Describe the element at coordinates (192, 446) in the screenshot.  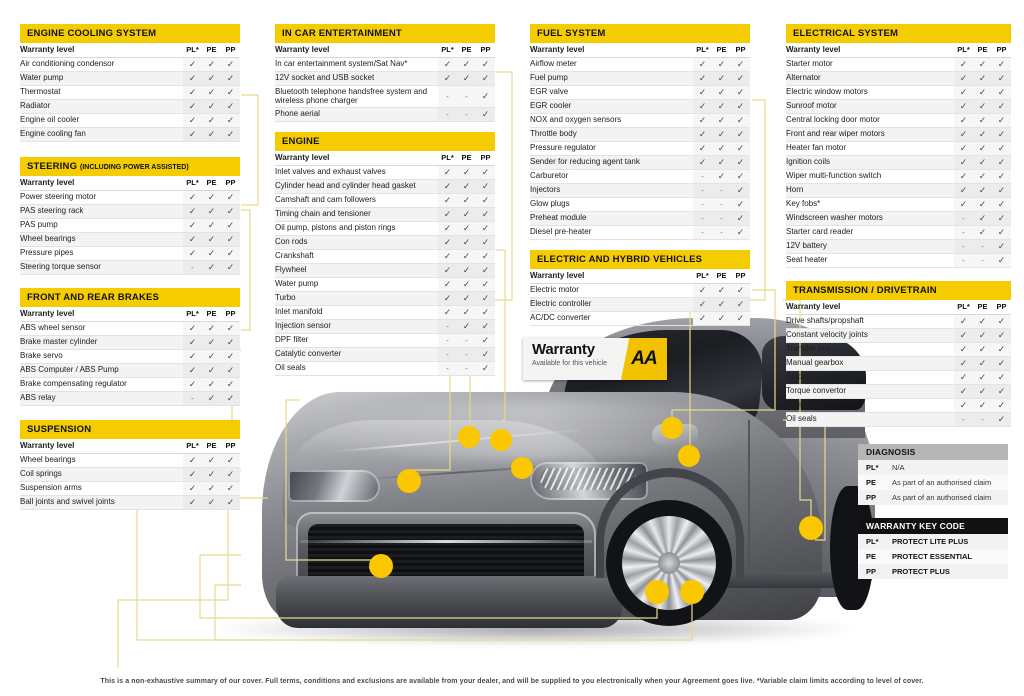
I see `column-header-pl: PL*` at that location.